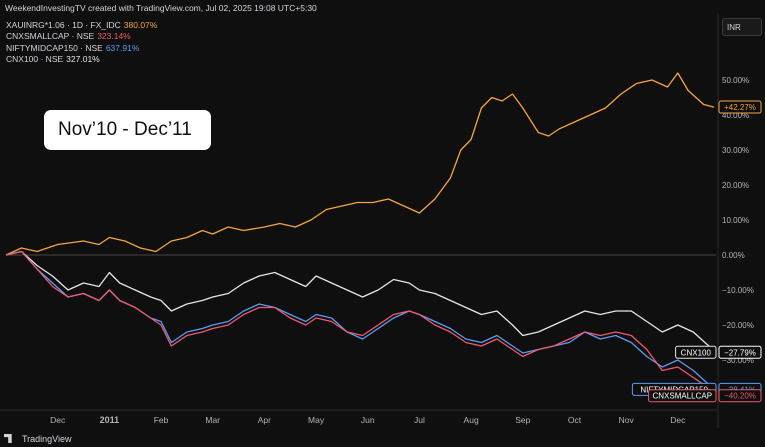  I want to click on series-tag-label: CNX100, so click(696, 352).